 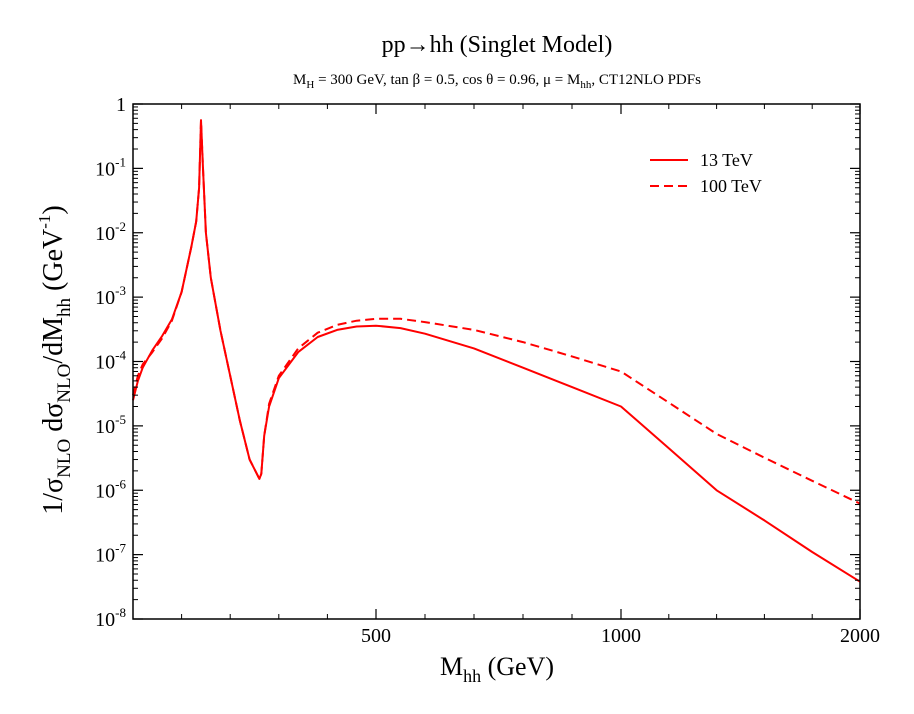 I want to click on x-axis-label: Mhh (GeV), so click(x=497, y=669).